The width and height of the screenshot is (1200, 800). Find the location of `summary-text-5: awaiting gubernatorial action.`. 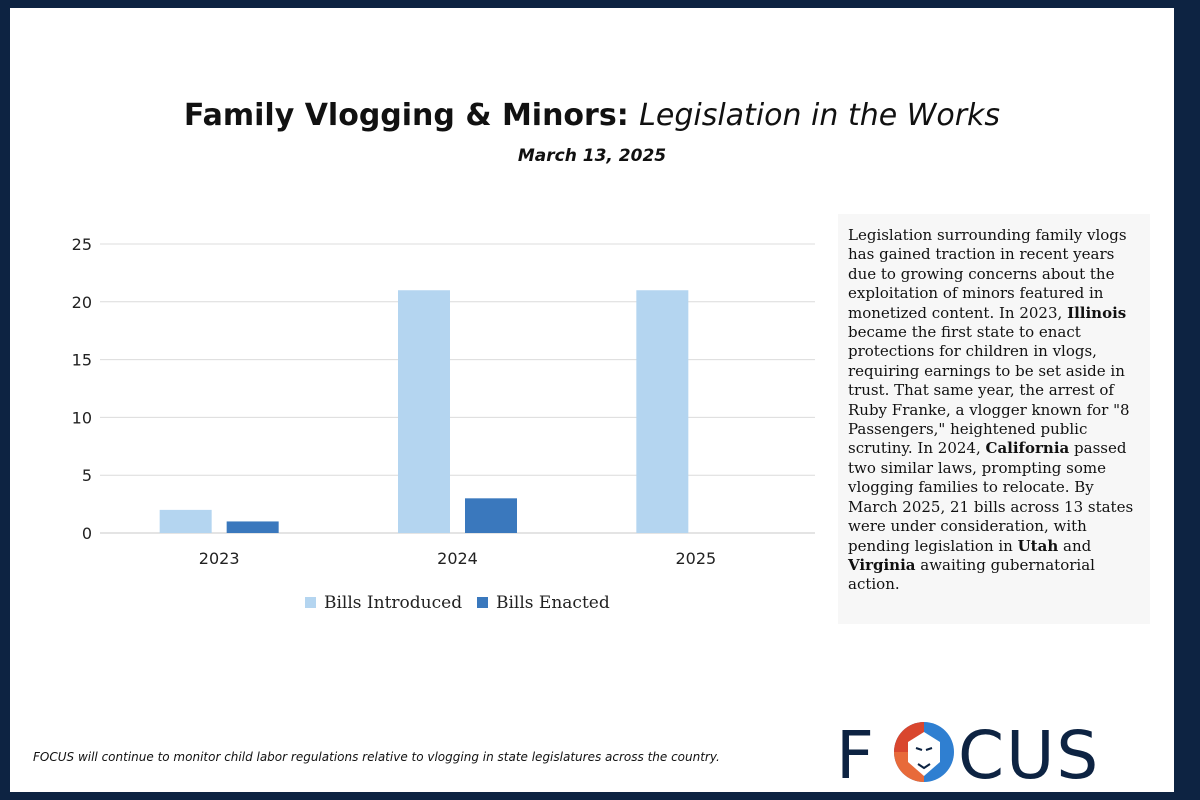

summary-text-5: awaiting gubernatorial action. is located at coordinates (971, 574).